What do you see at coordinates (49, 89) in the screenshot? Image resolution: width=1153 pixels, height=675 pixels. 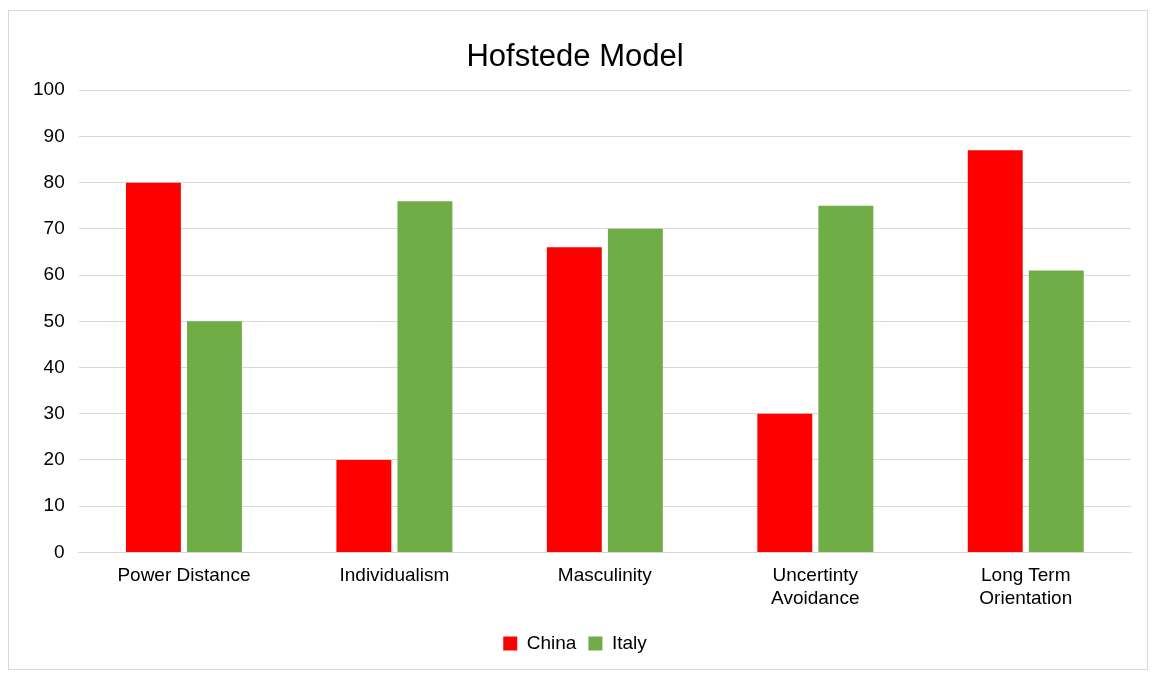 I see `y-tick-label: 100` at bounding box center [49, 89].